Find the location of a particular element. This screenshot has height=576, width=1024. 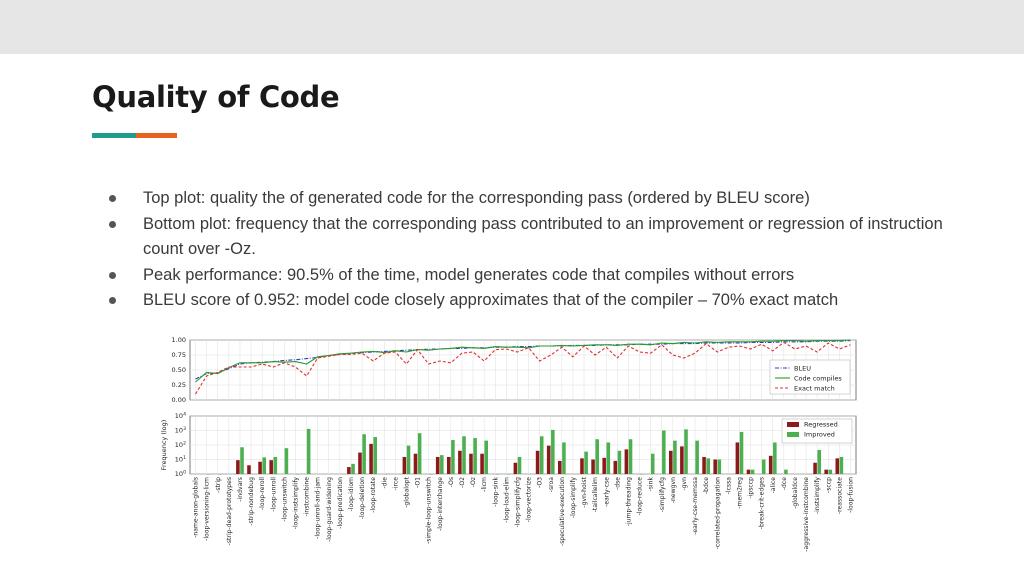

x-tick-label: -licm is located at coordinates (484, 484).